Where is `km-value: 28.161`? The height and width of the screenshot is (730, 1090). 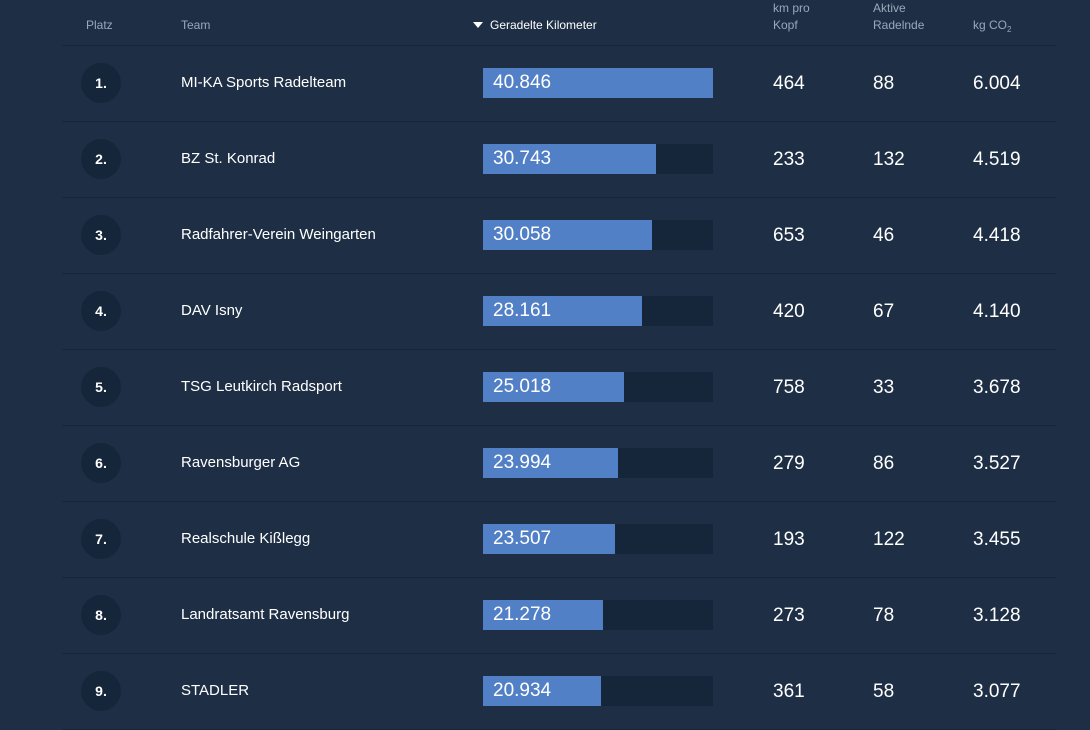 km-value: 28.161 is located at coordinates (522, 310).